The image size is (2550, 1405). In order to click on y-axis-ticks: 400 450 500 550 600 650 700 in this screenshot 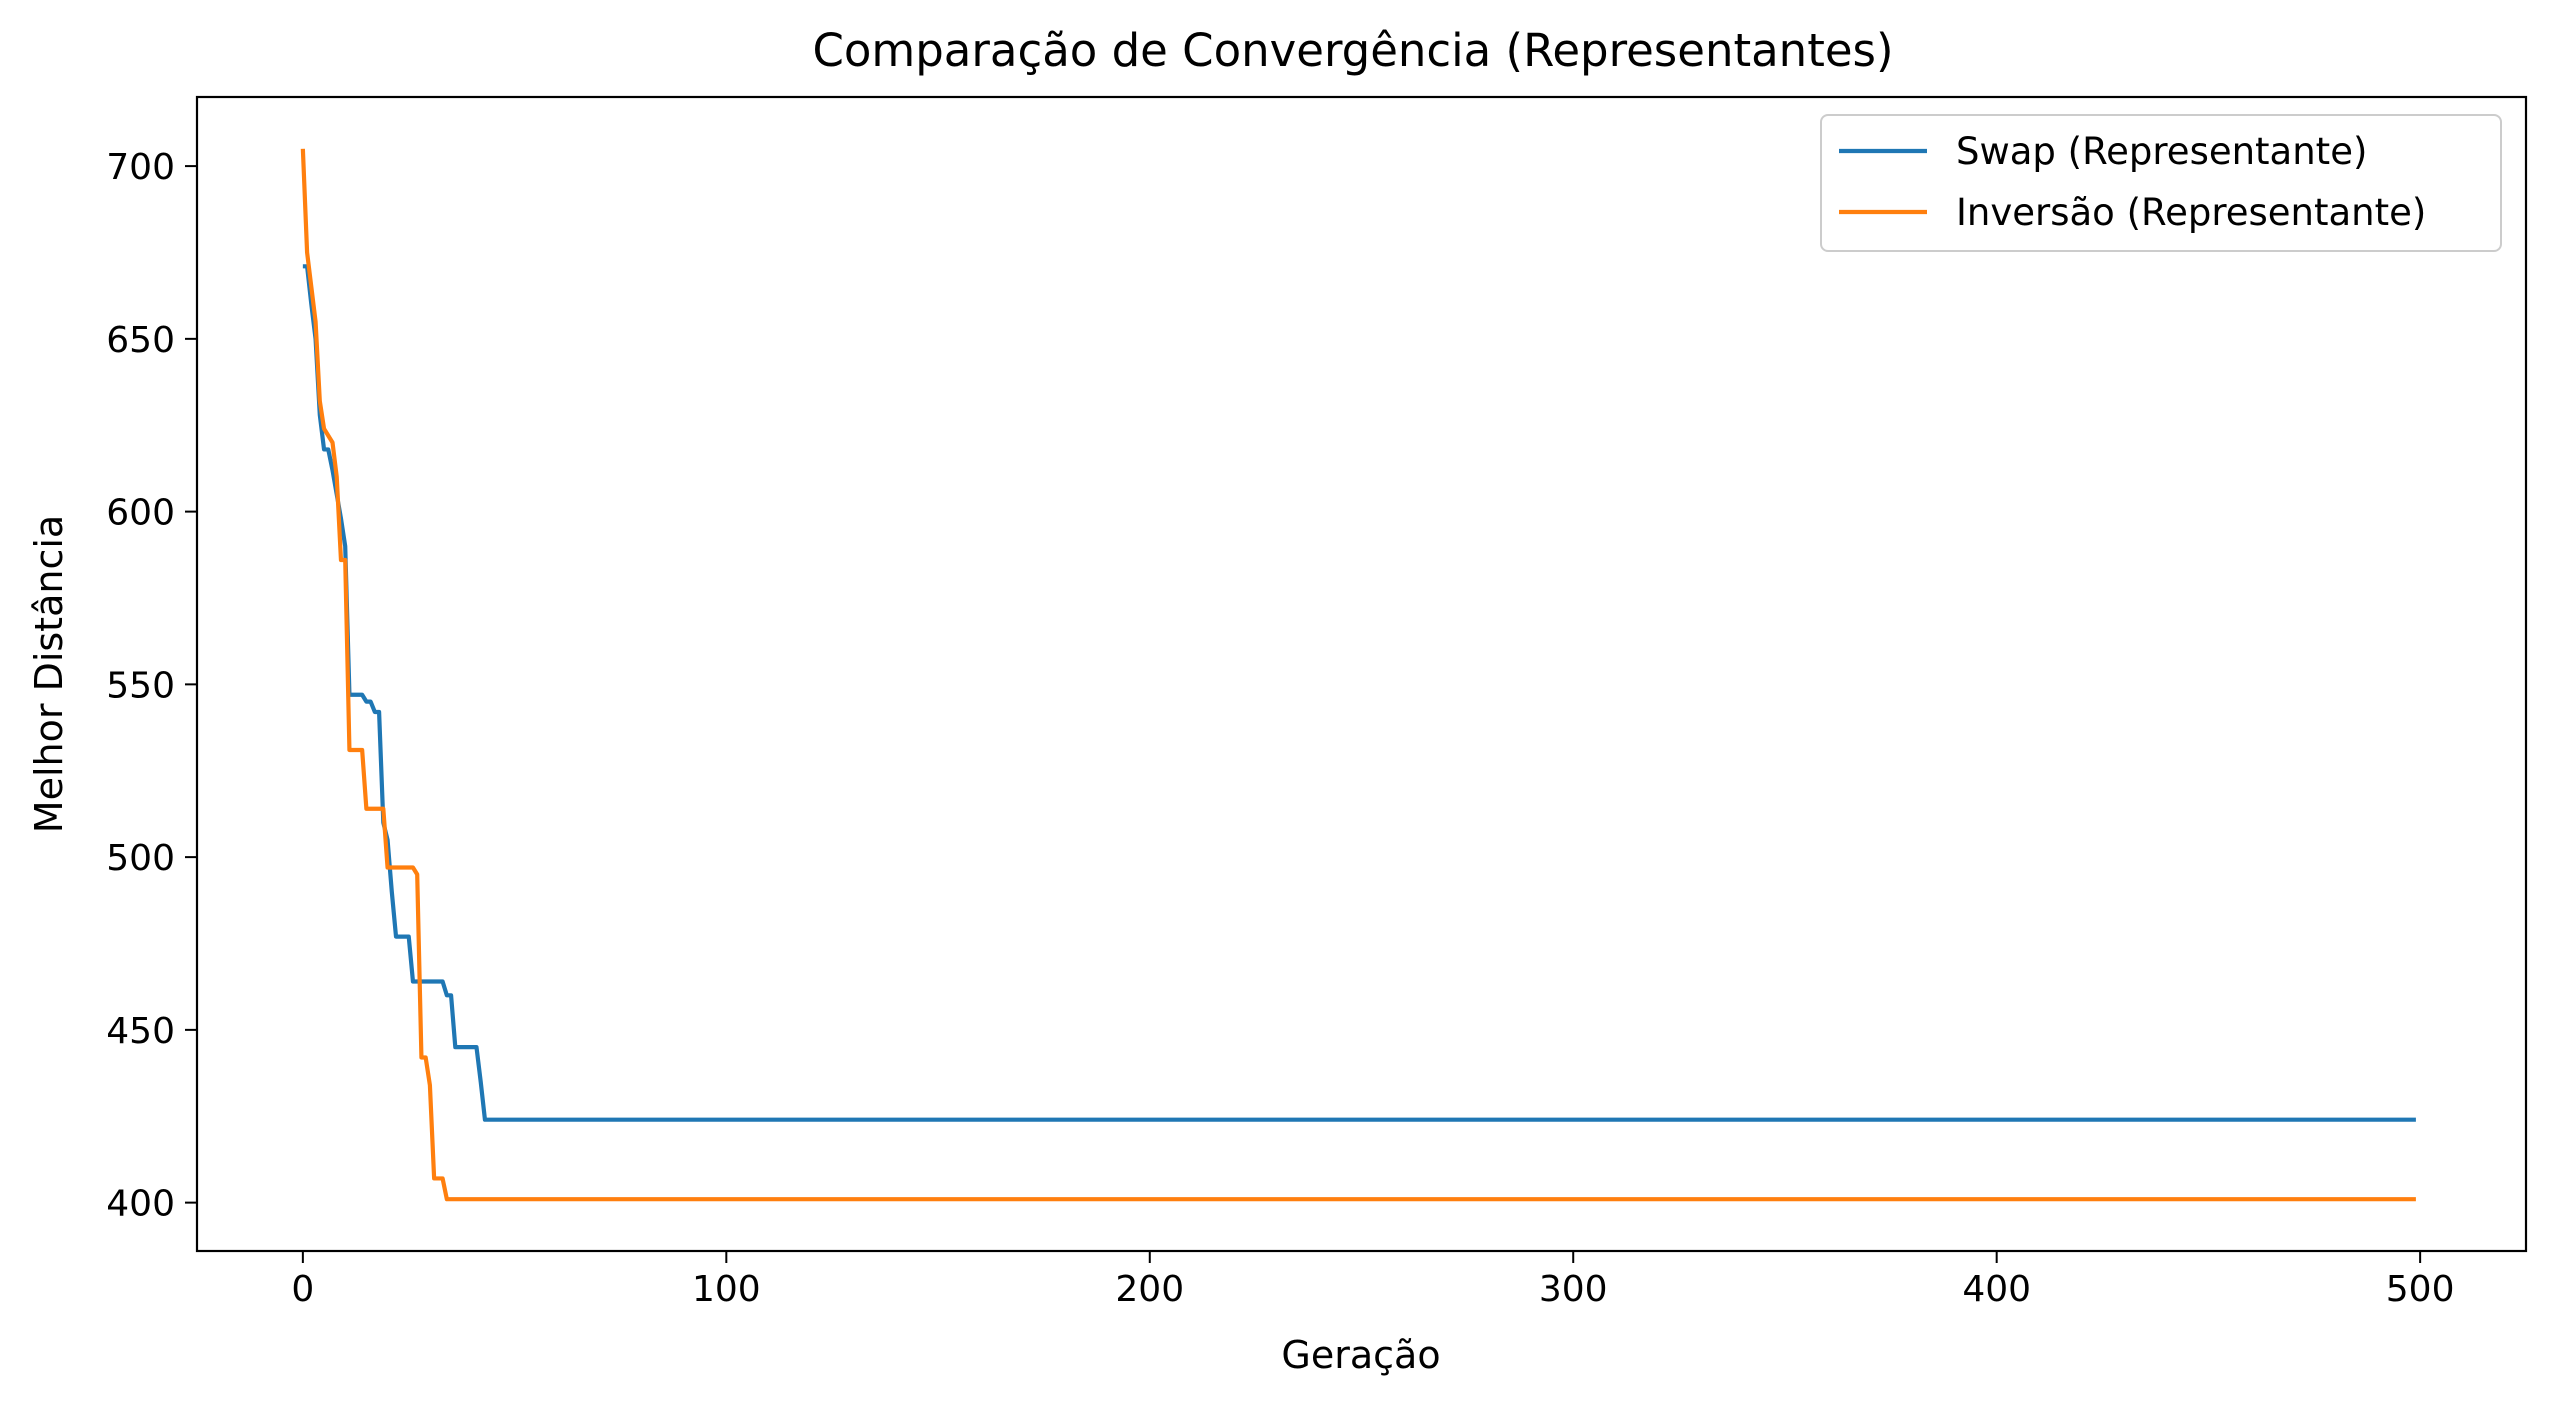, I will do `click(151, 686)`.